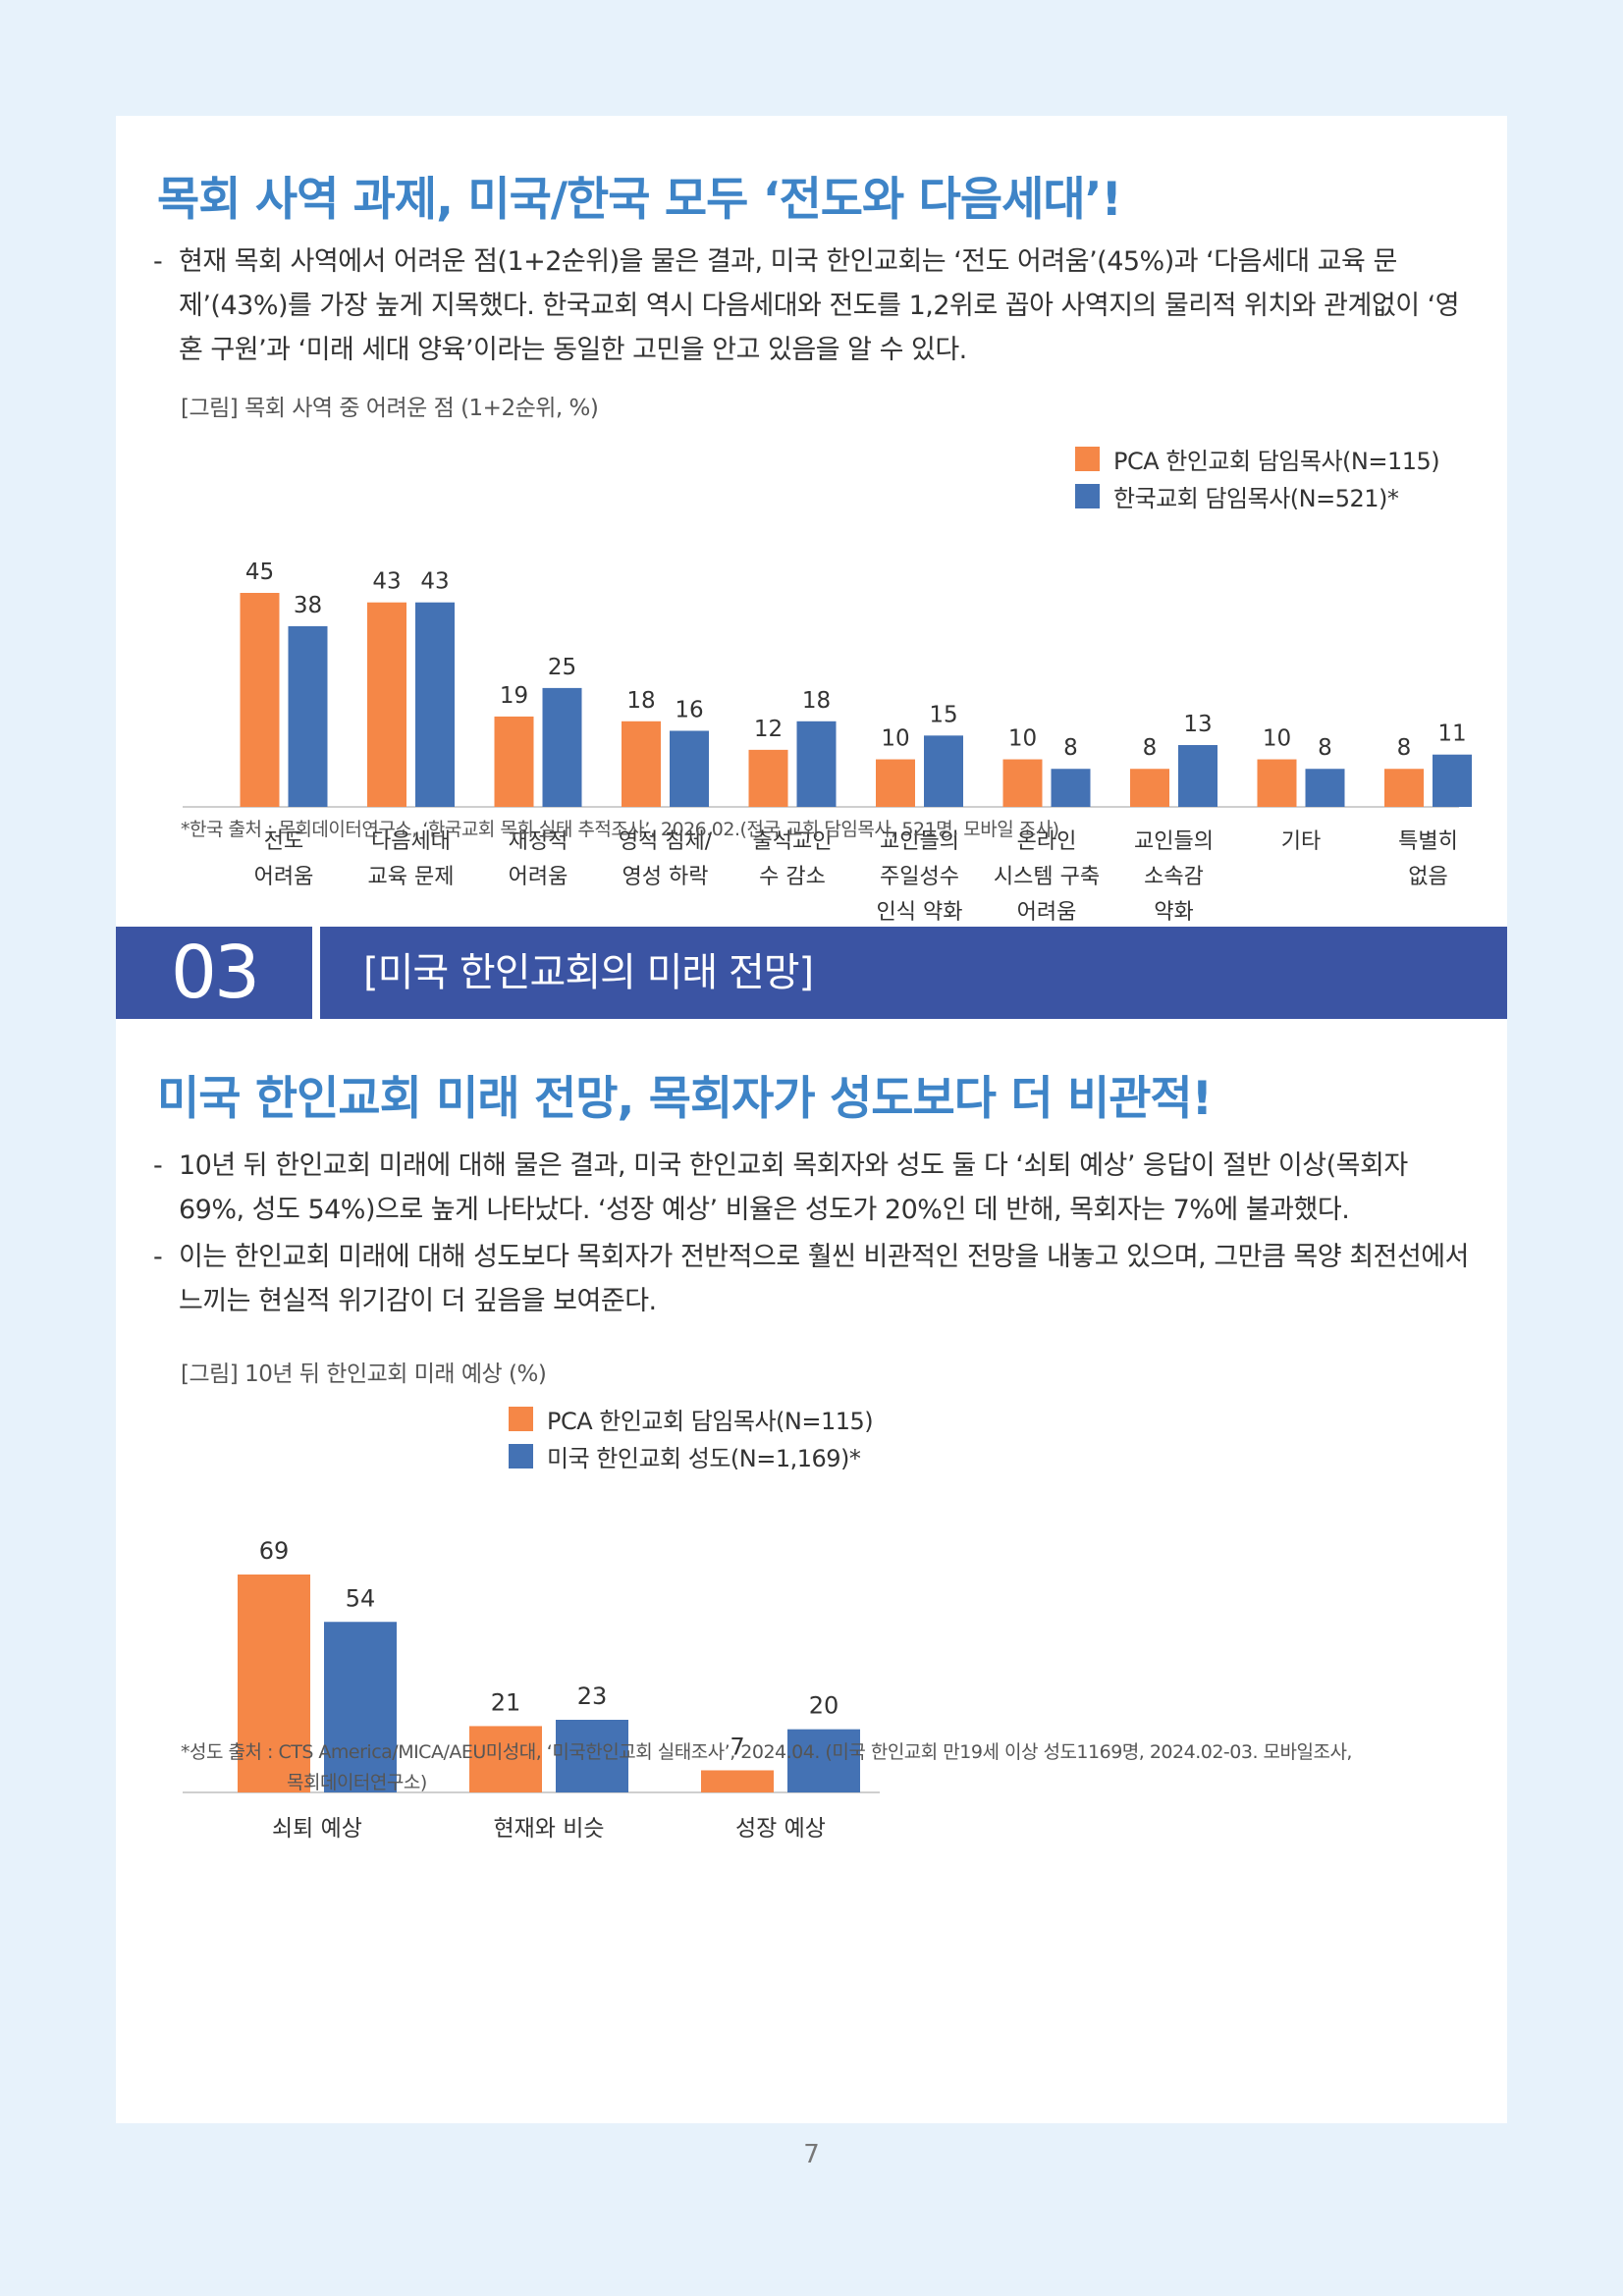 The height and width of the screenshot is (2296, 1623). Describe the element at coordinates (704, 1458) in the screenshot. I see `legend-label: 미국 한인교회 성도(N=1,169)*` at that location.